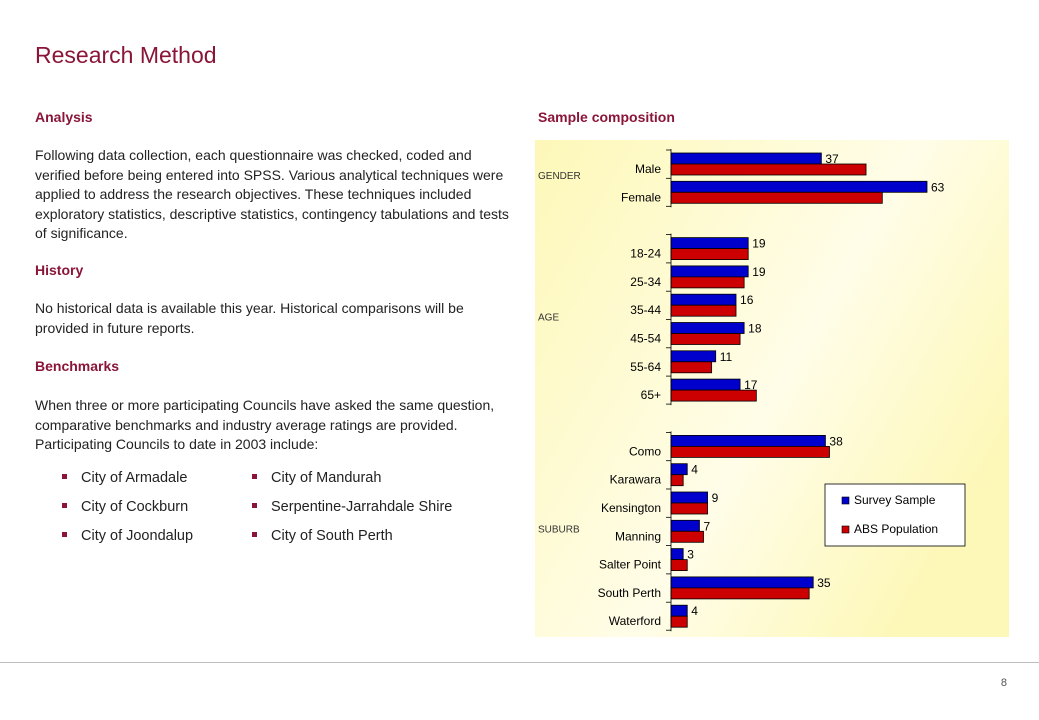  Describe the element at coordinates (845, 500) in the screenshot. I see `legend-swatch-survey-sample` at that location.